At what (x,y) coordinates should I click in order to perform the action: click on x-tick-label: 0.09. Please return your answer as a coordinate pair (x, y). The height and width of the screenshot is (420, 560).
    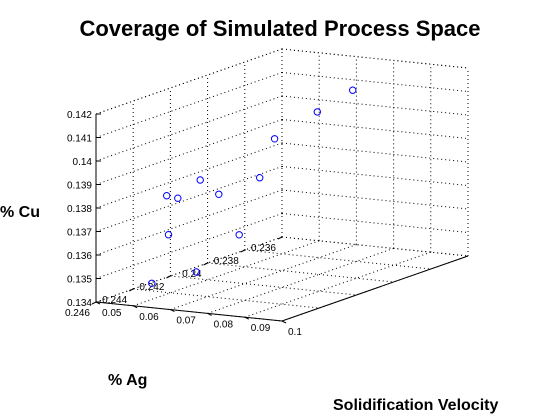
    Looking at the image, I should click on (261, 328).